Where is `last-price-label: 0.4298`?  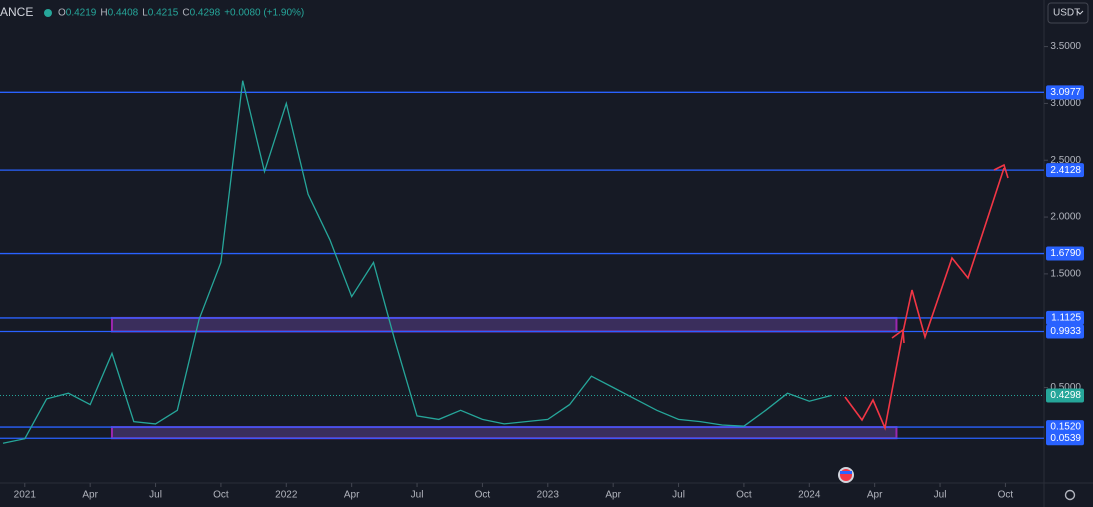 last-price-label: 0.4298 is located at coordinates (1065, 395).